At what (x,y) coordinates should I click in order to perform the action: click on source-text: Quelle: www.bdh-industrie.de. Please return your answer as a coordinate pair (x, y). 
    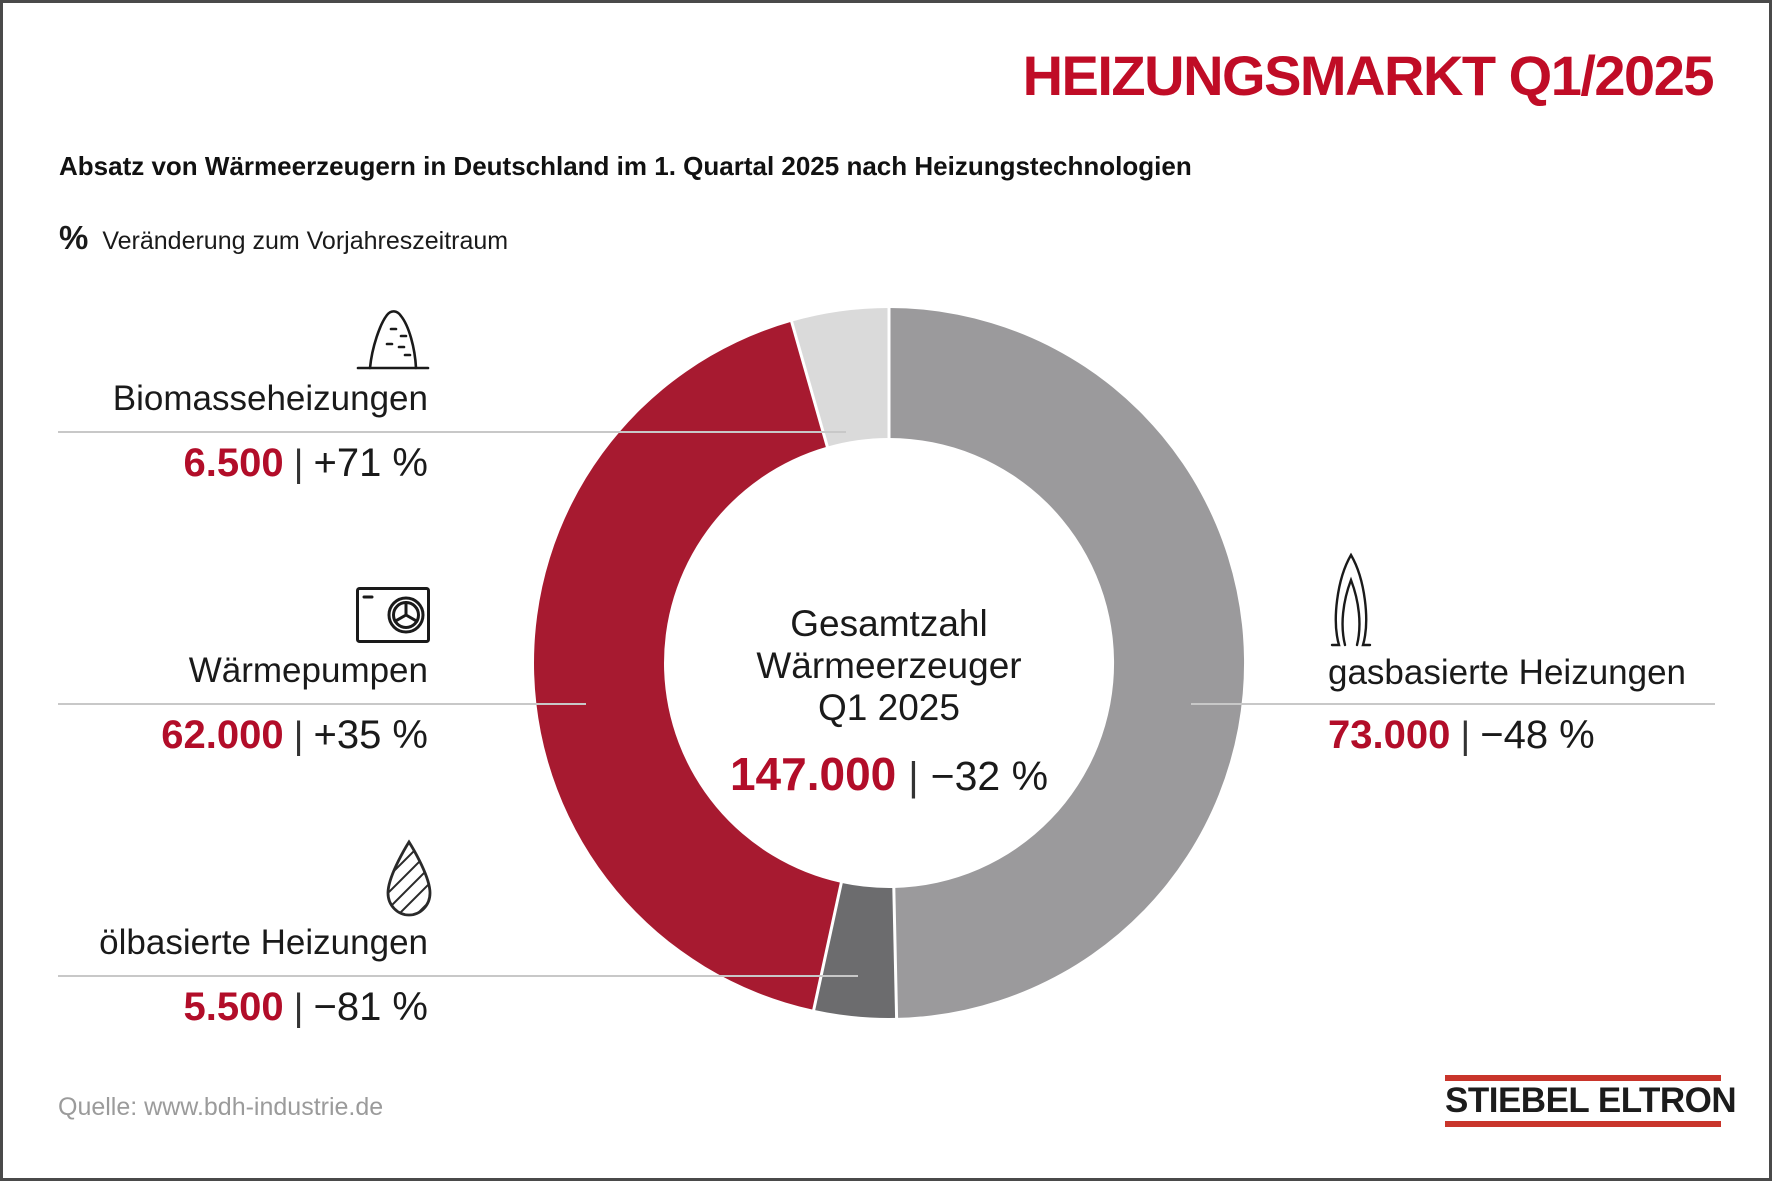
    Looking at the image, I should click on (221, 1107).